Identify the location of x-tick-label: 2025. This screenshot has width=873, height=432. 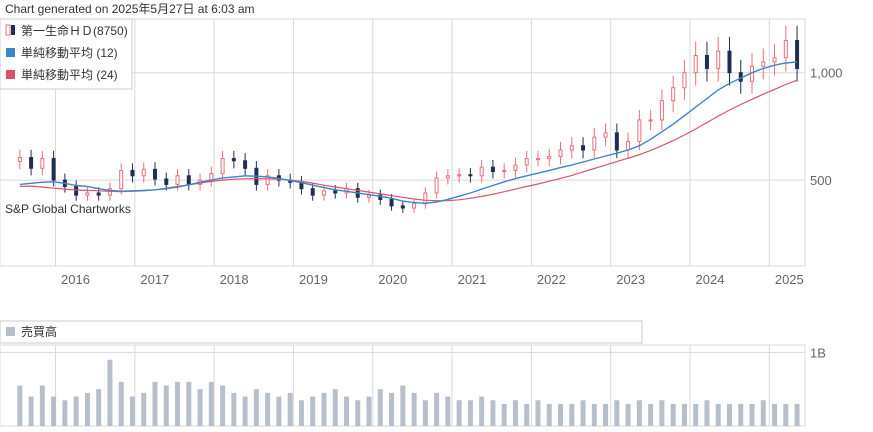
(789, 279).